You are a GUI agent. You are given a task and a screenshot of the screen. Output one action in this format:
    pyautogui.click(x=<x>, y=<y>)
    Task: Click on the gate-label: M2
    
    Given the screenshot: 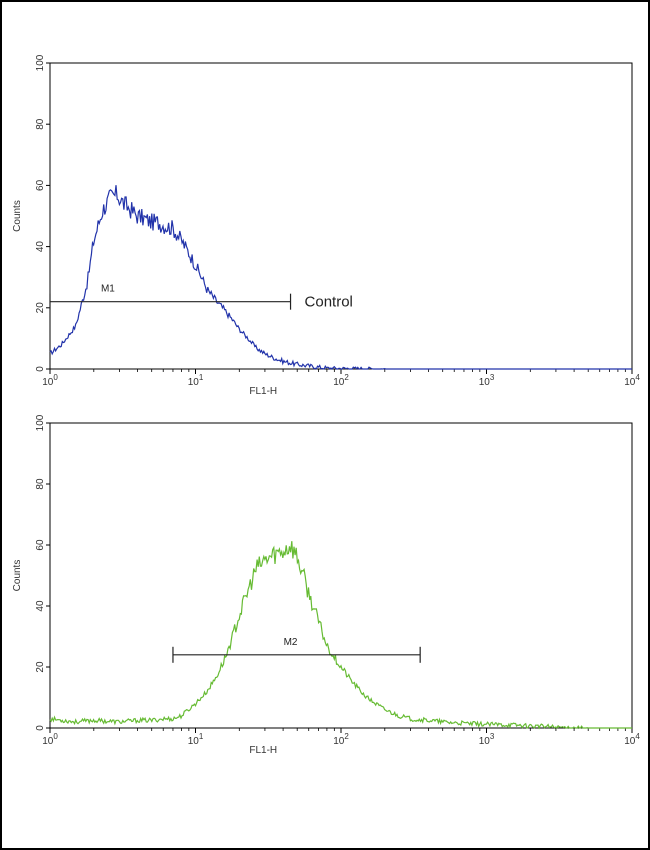 What is the action you would take?
    pyautogui.click(x=291, y=642)
    